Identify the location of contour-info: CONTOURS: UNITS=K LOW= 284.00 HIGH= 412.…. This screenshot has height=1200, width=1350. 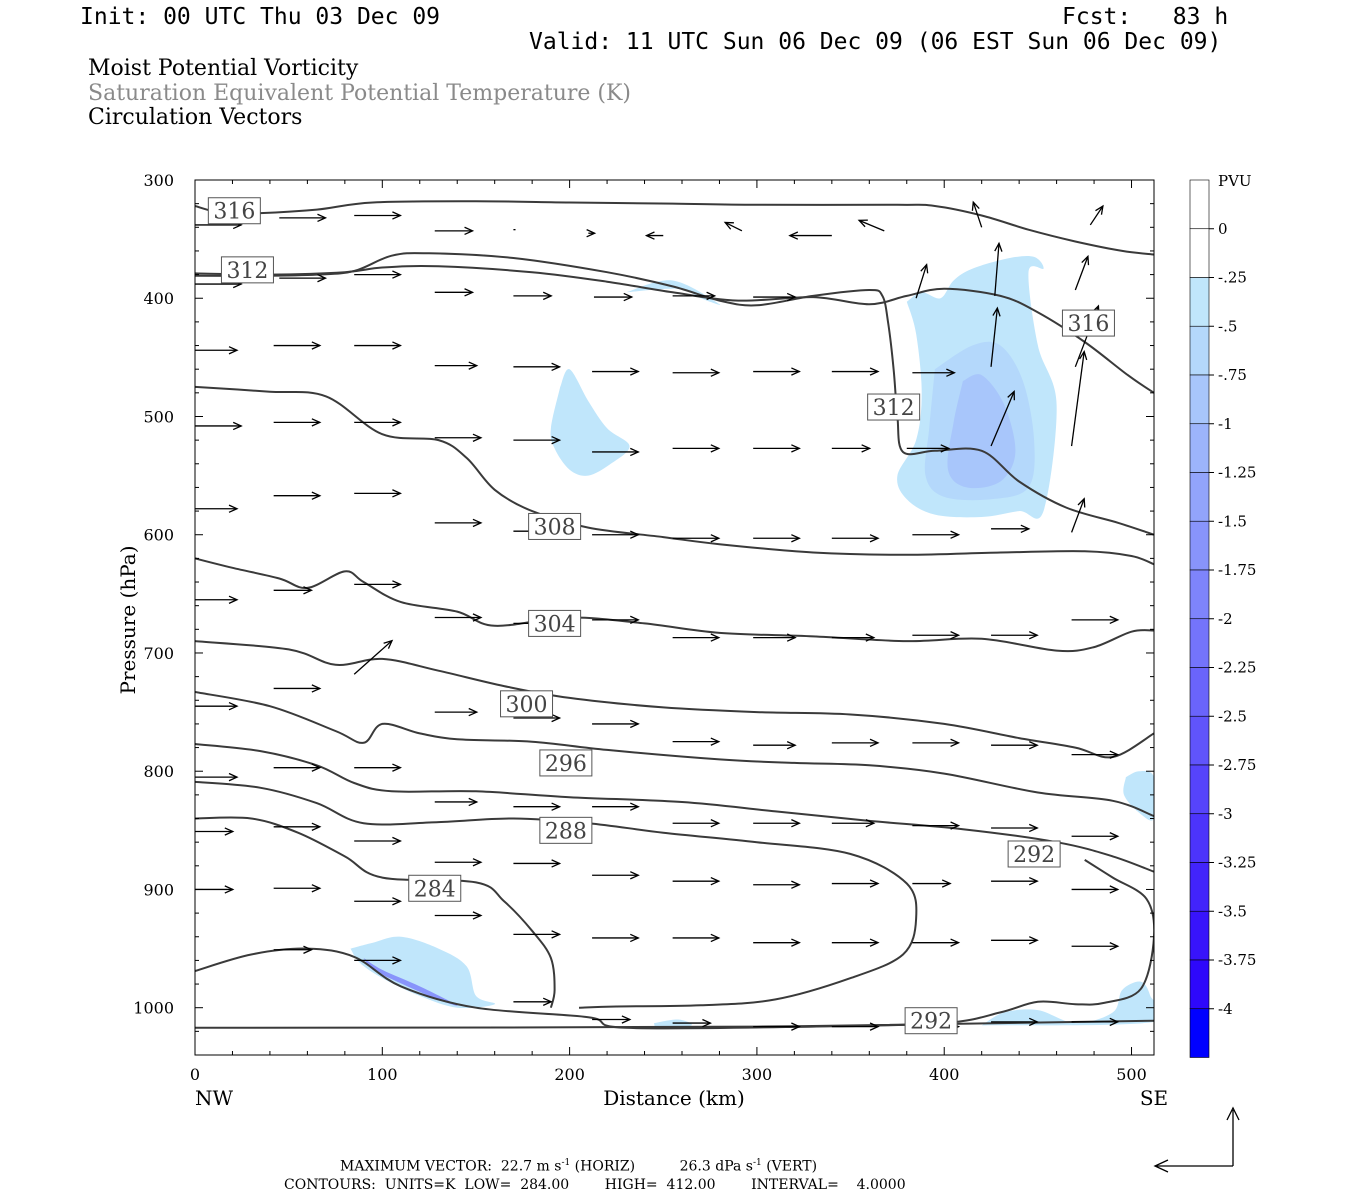
(595, 1185).